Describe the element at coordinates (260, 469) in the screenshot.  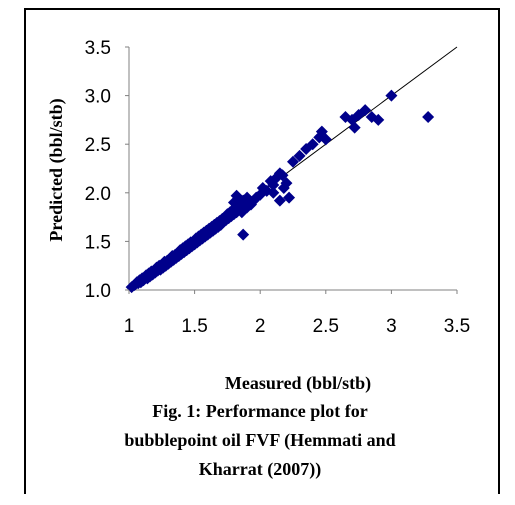
I see `caption-line-3: Kharrat (2007))` at that location.